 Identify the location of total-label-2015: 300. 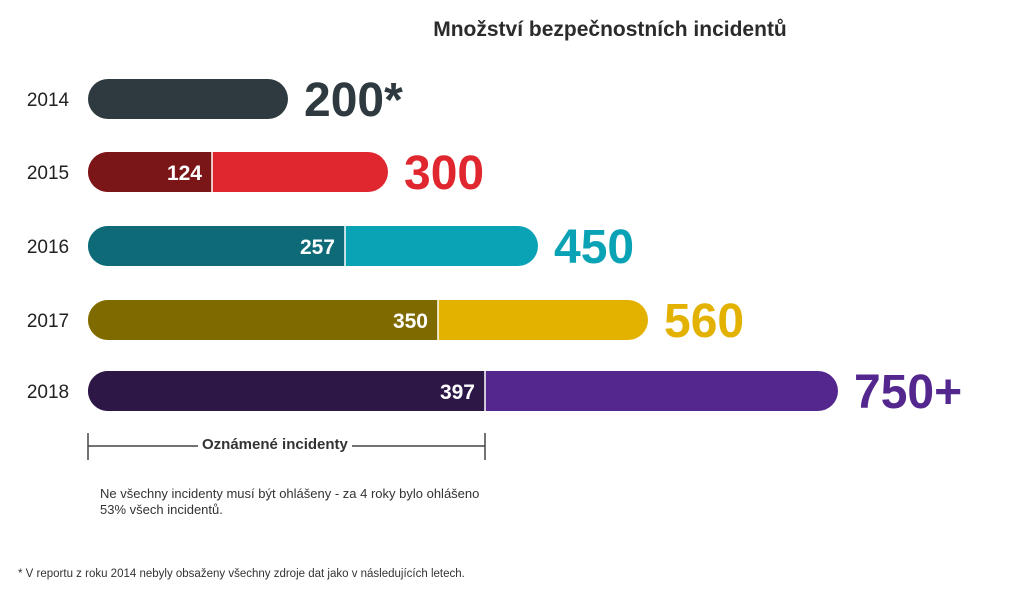
(444, 173).